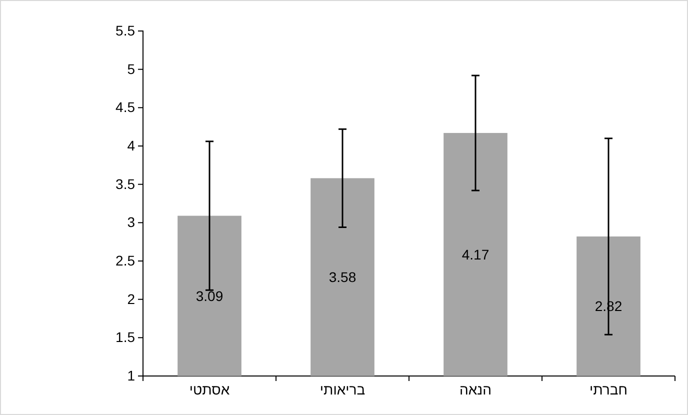 The image size is (688, 415). I want to click on y-tick-label: 5.5, so click(126, 30).